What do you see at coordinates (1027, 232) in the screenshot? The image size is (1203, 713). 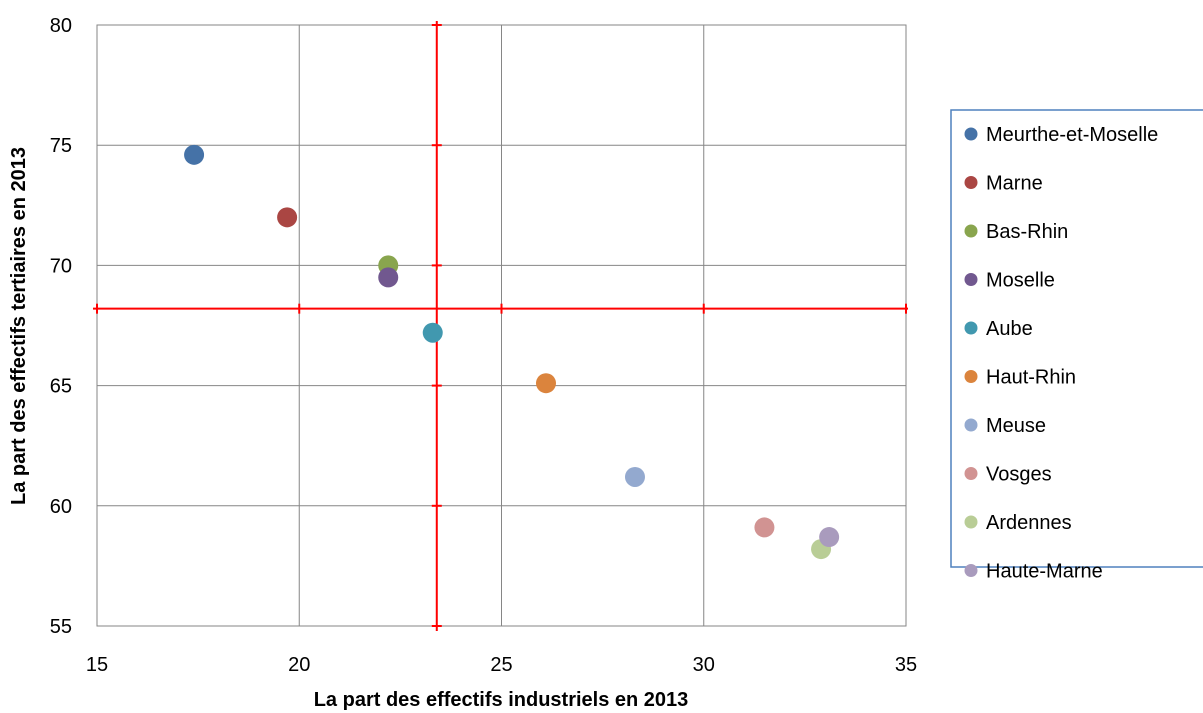 I see `legend-label: Bas-Rhin` at bounding box center [1027, 232].